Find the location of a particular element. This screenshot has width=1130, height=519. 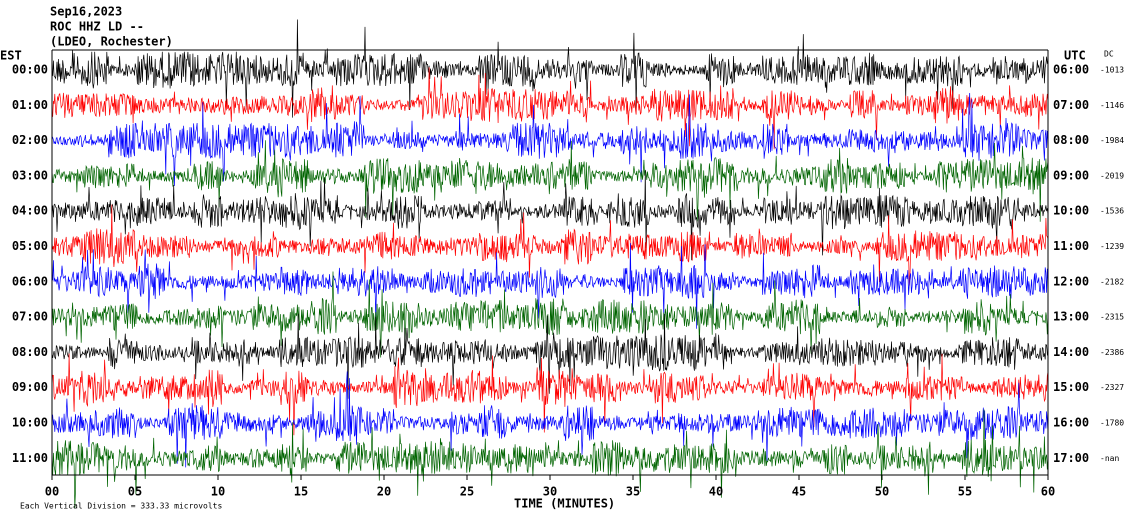

utc-label: 15:00 is located at coordinates (1071, 387).